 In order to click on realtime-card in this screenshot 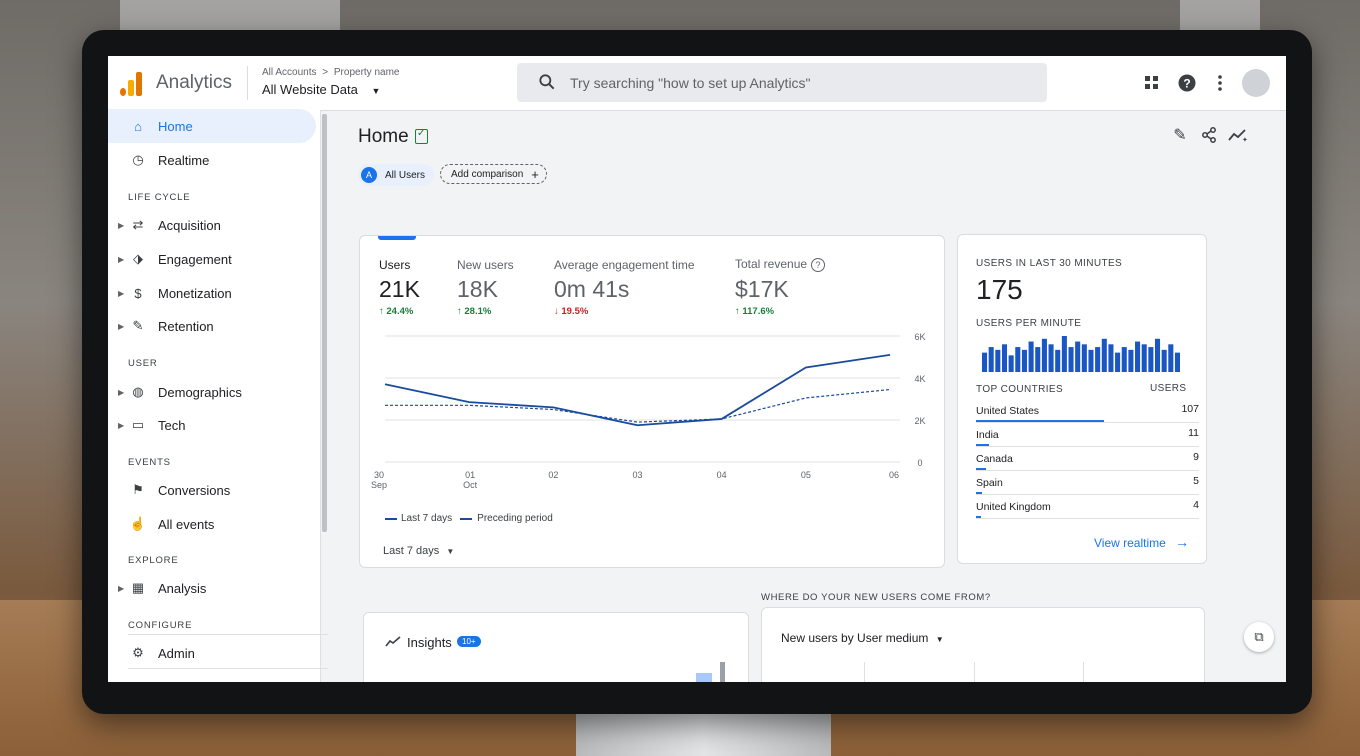, I will do `click(1082, 399)`.